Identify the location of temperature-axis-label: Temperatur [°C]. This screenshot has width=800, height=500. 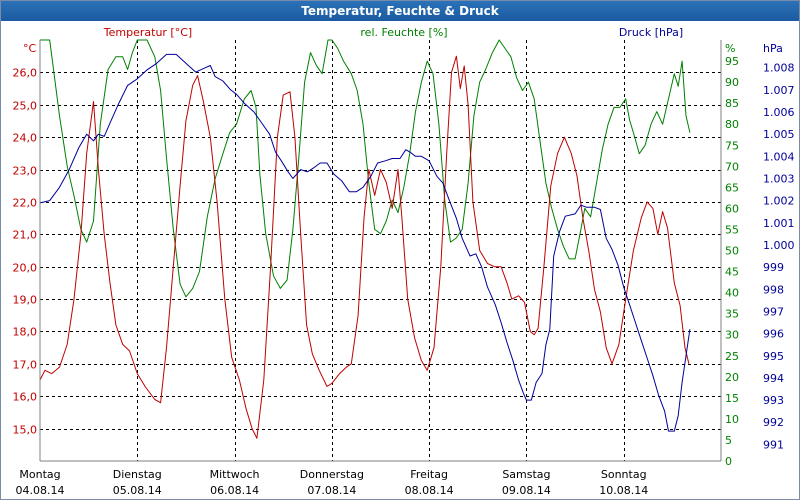
(147, 32).